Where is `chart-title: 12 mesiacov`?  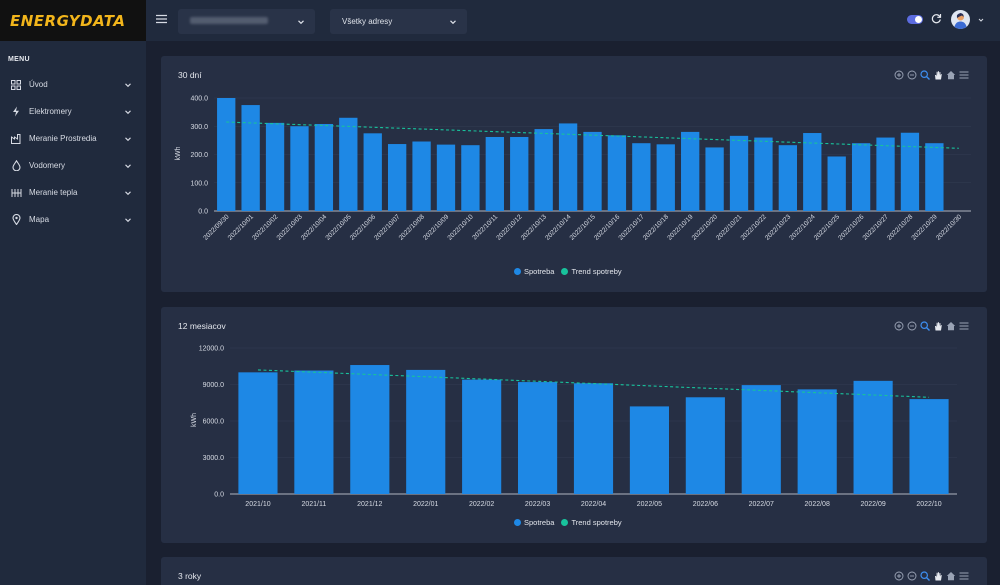
chart-title: 12 mesiacov is located at coordinates (202, 326).